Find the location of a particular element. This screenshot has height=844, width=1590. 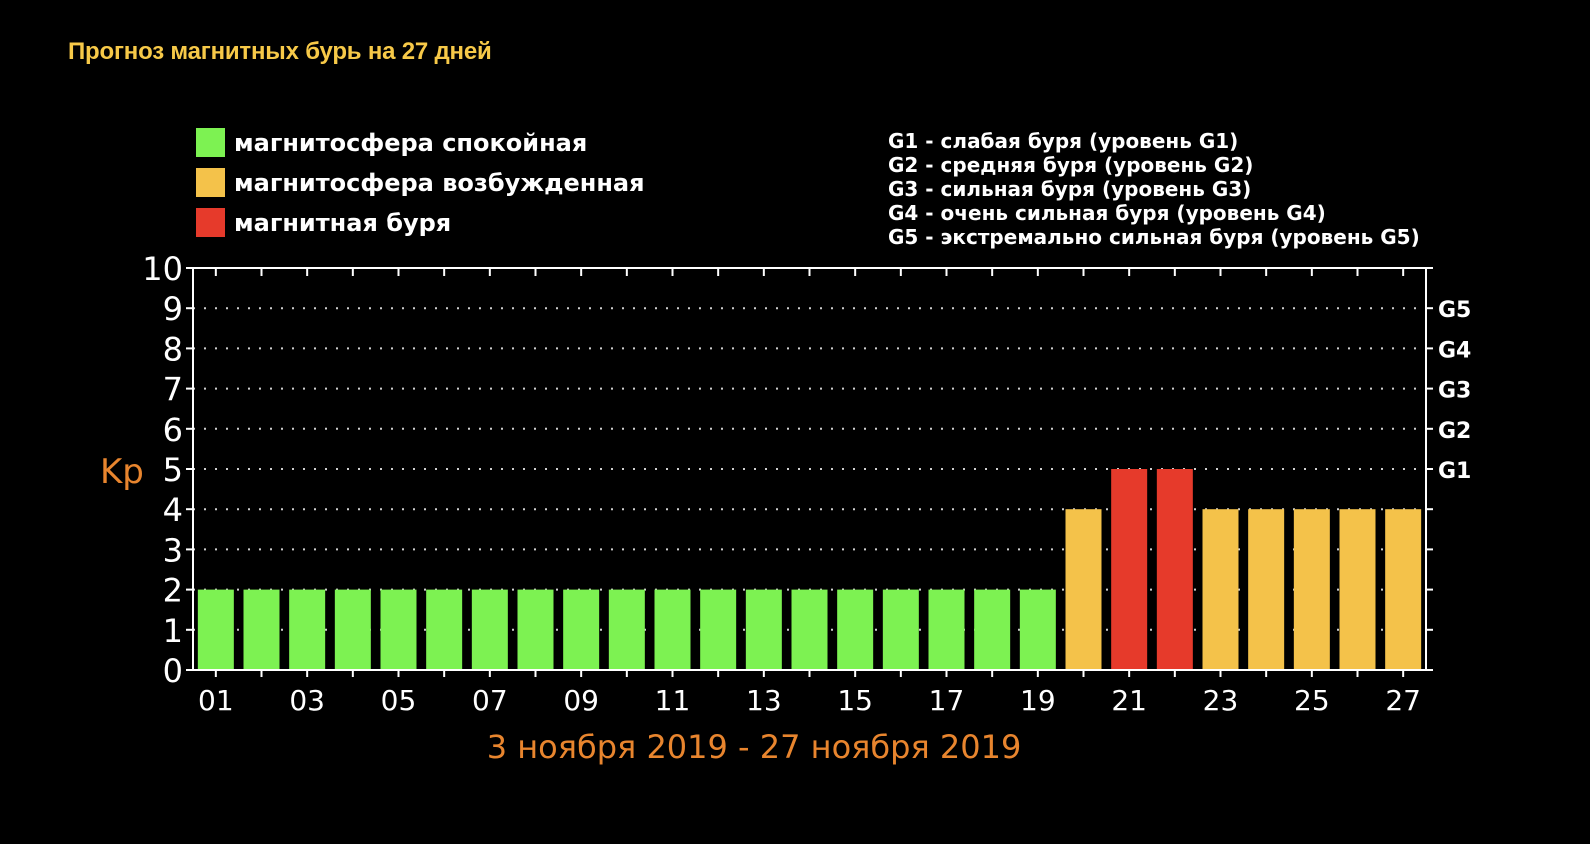

y-axis-label: Kp is located at coordinates (122, 472).